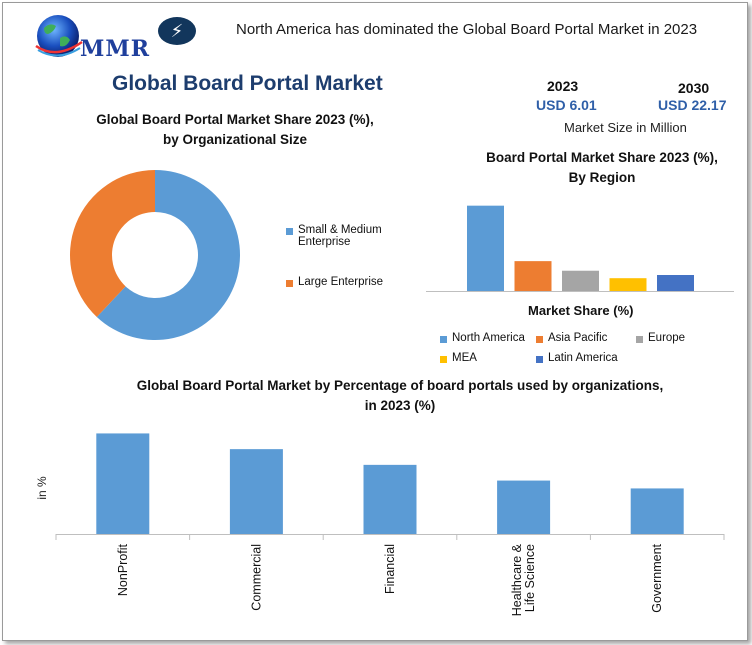  What do you see at coordinates (580, 280) in the screenshot?
I see `bar-europe` at bounding box center [580, 280].